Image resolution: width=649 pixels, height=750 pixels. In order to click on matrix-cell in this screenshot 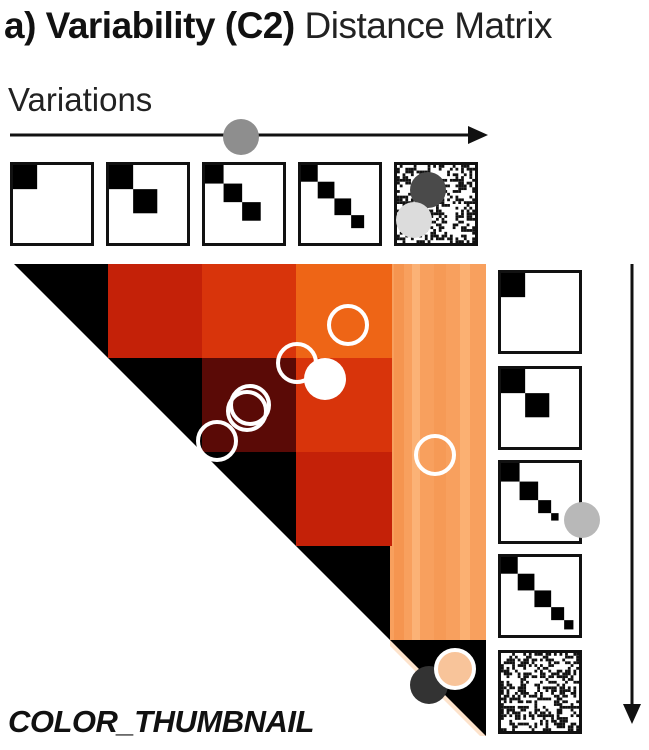, I will do `click(250, 311)`.